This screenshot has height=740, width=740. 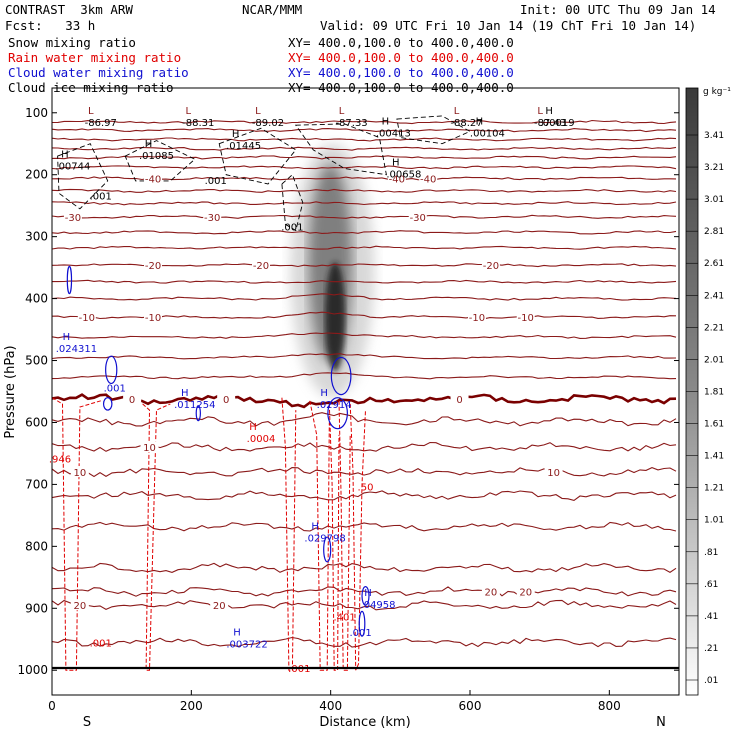 What do you see at coordinates (714, 264) in the screenshot?
I see `colorbar-label: 2.61` at bounding box center [714, 264].